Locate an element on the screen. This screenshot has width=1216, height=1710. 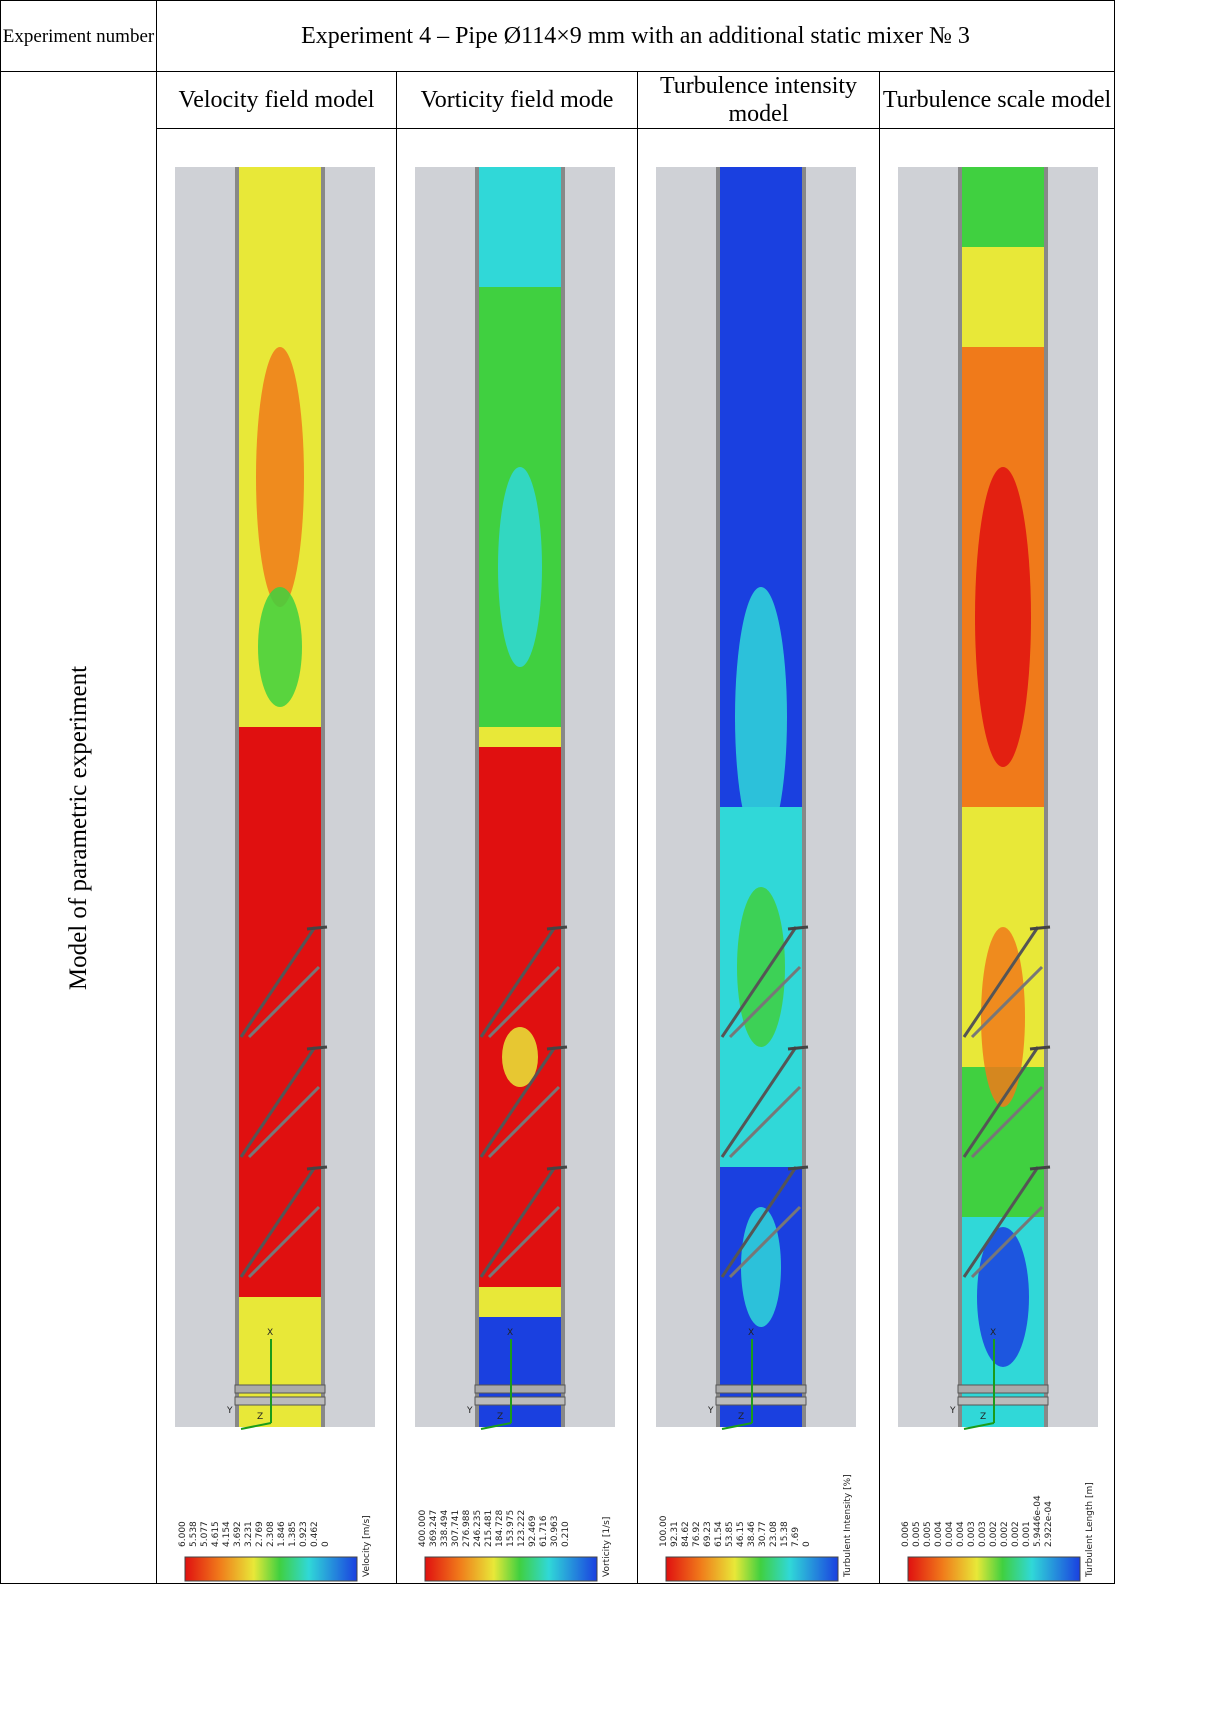
column-header-turbulence-intensity: Turbulence intensity model is located at coordinates (758, 100).